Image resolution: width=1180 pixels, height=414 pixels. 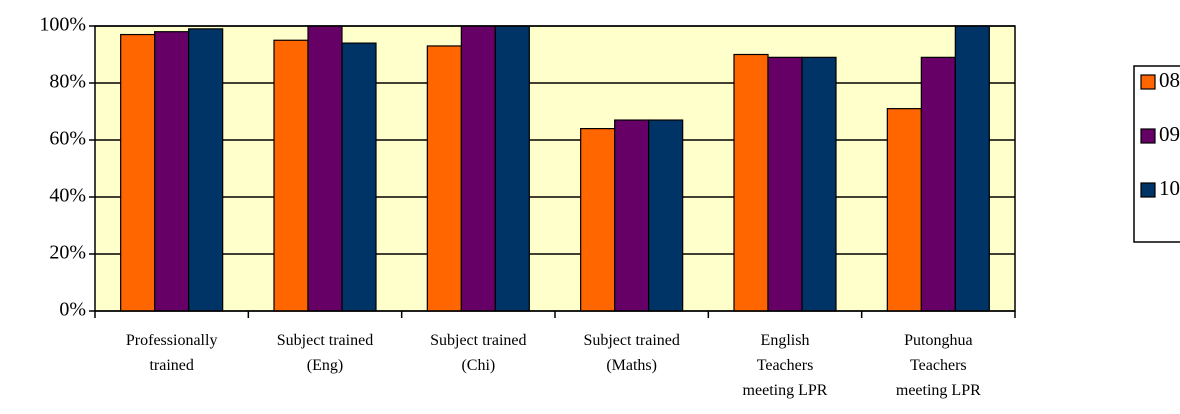 I want to click on x-tick-label: Professionally trained, so click(x=172, y=353).